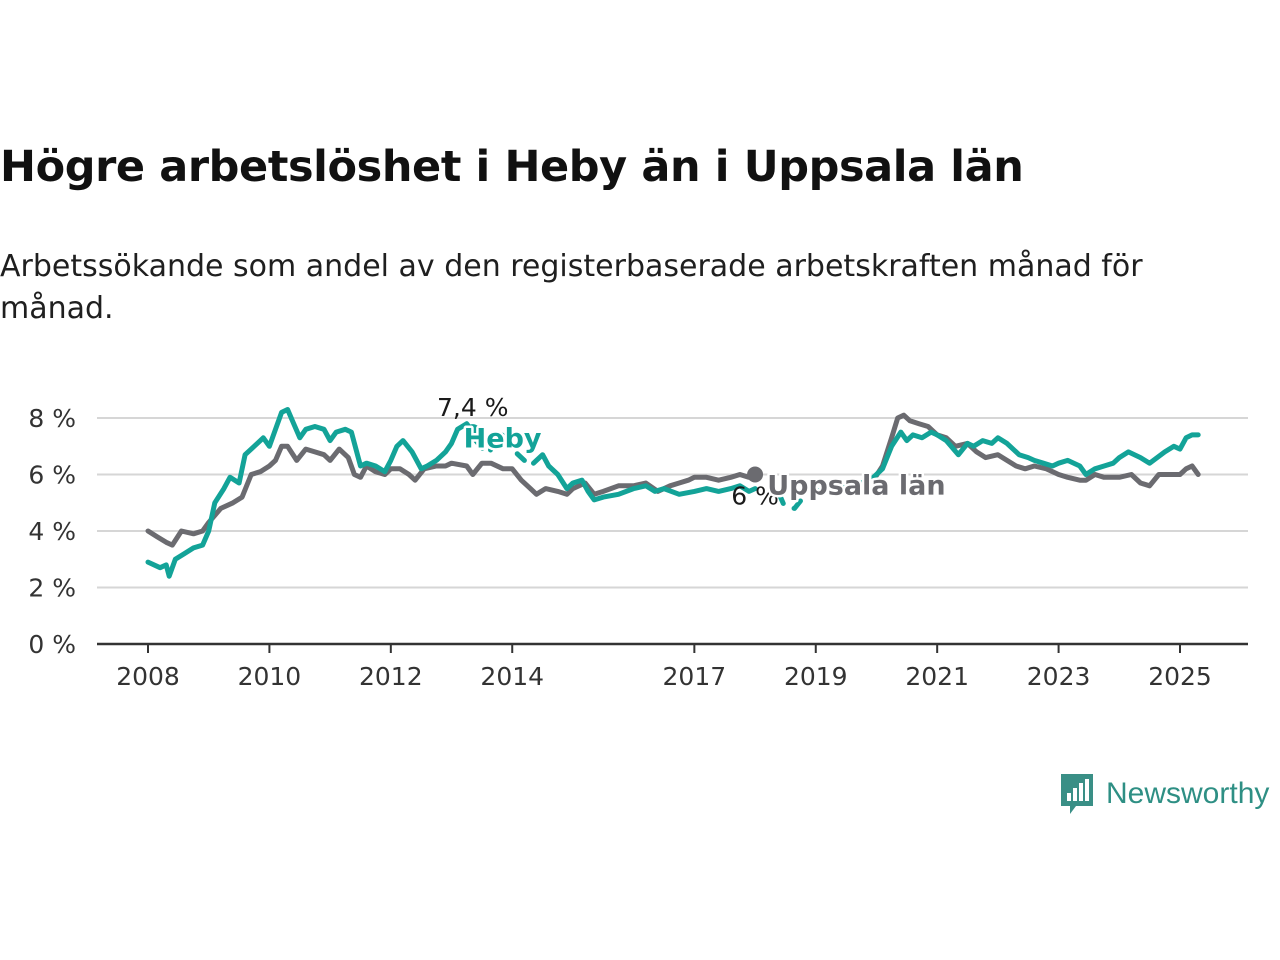 Image resolution: width=1280 pixels, height=960 pixels. I want to click on x-tick-label: 2023, so click(1059, 676).